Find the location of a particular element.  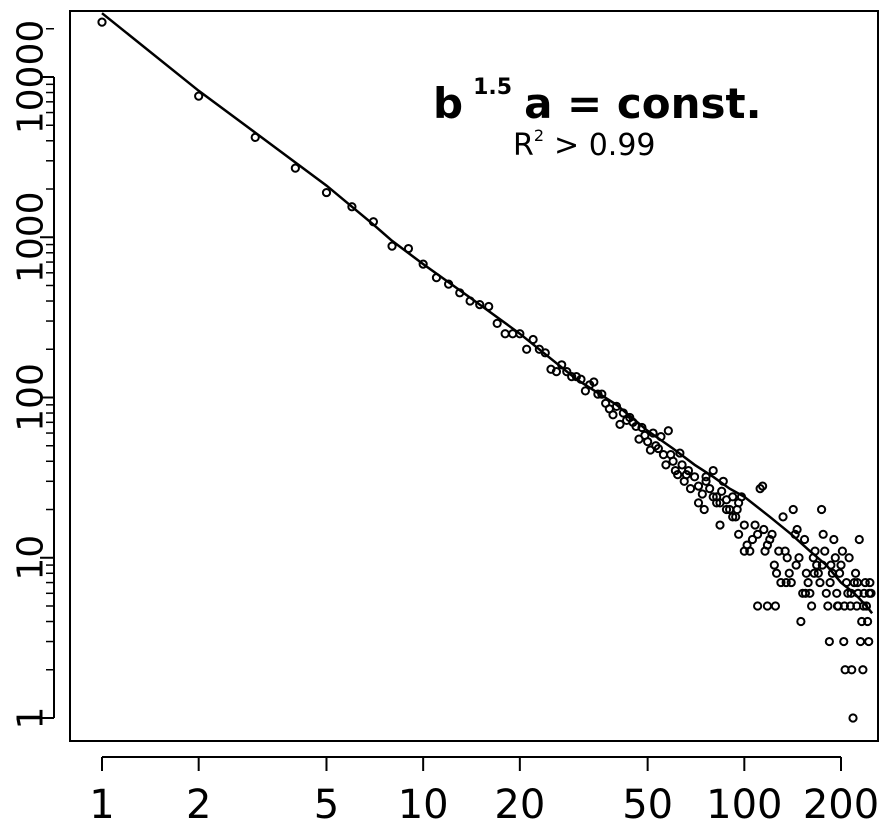

y-tick-label: 100 is located at coordinates (31, 397).